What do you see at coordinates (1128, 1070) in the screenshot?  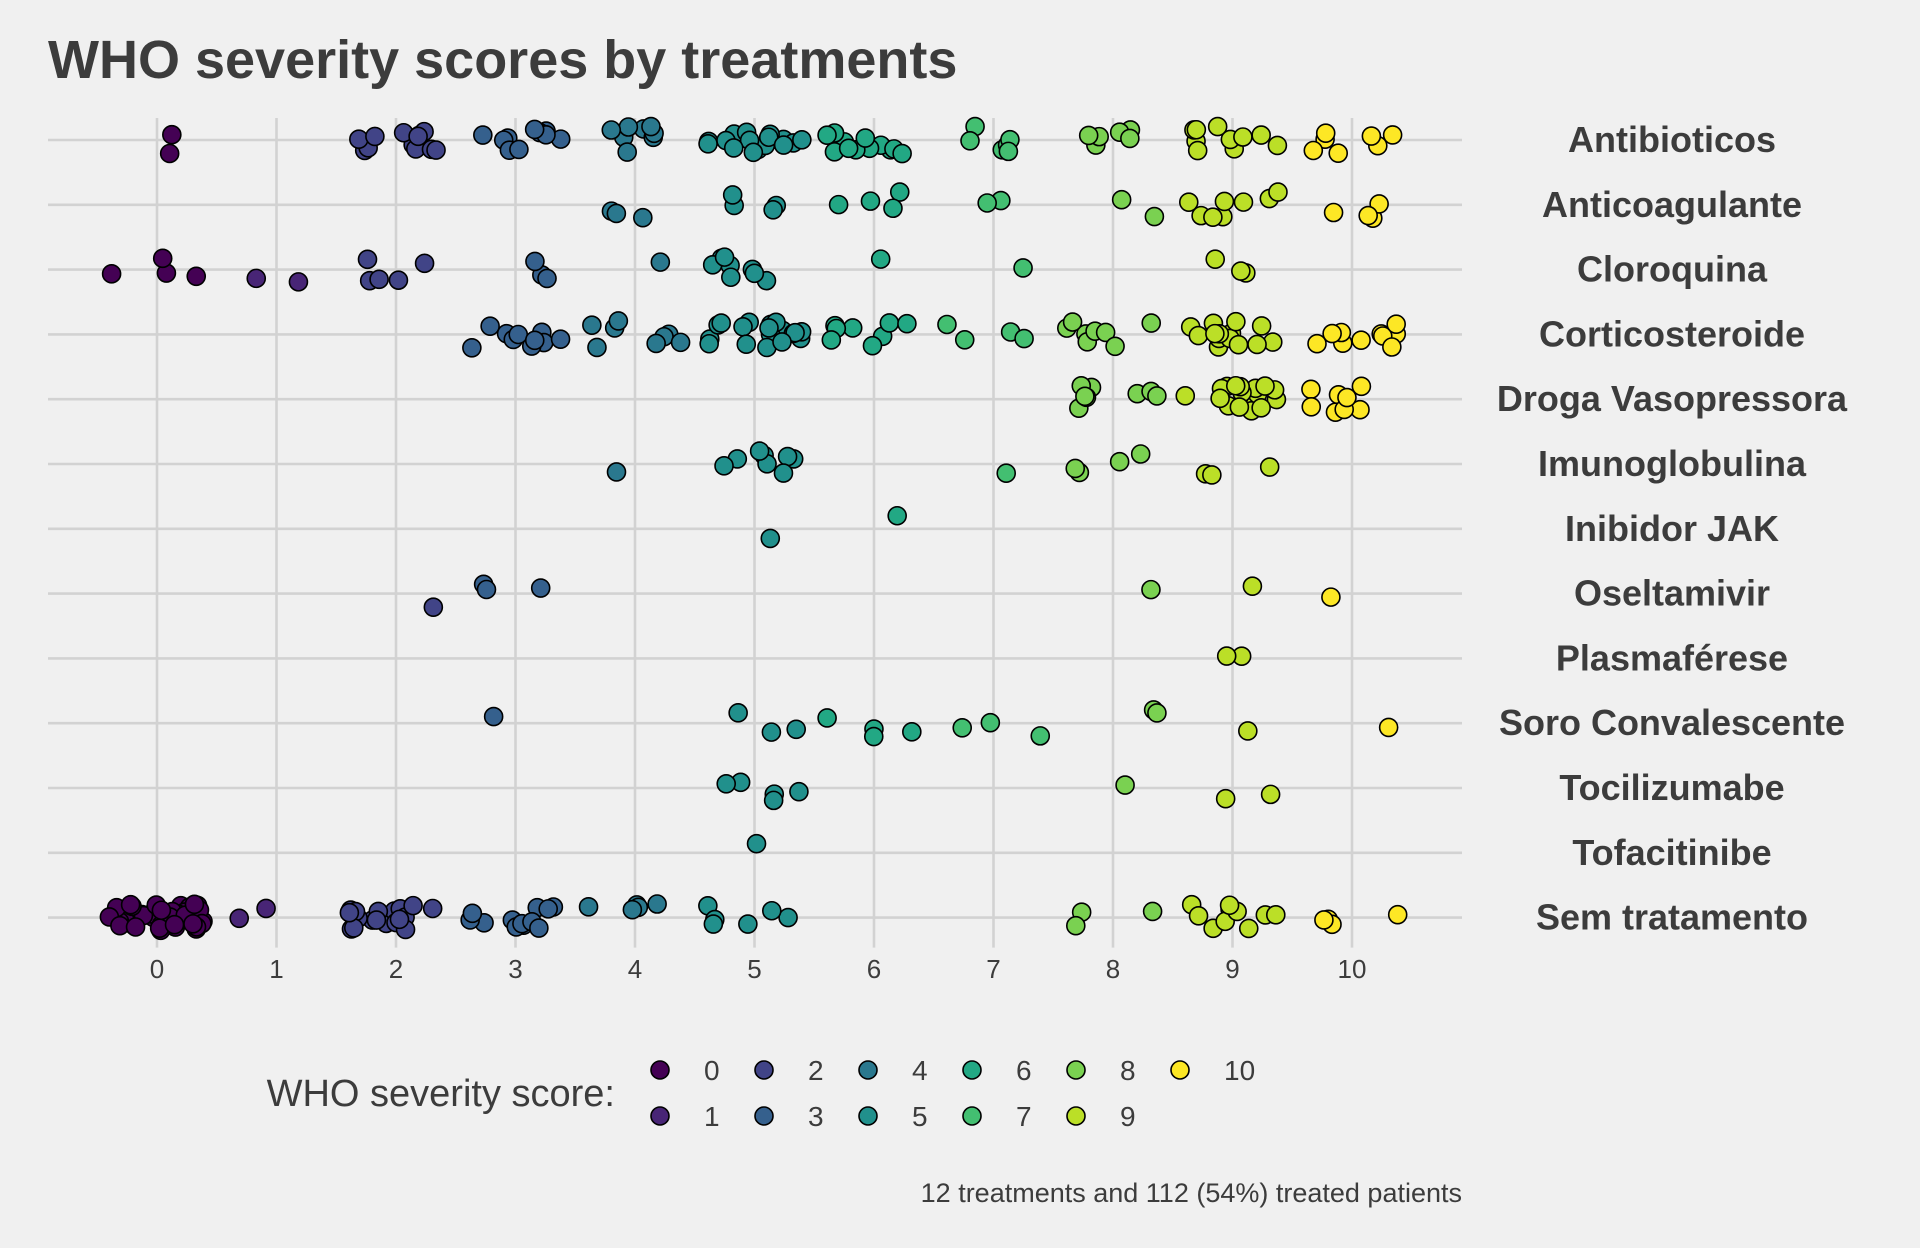 I see `legend-label: 8` at bounding box center [1128, 1070].